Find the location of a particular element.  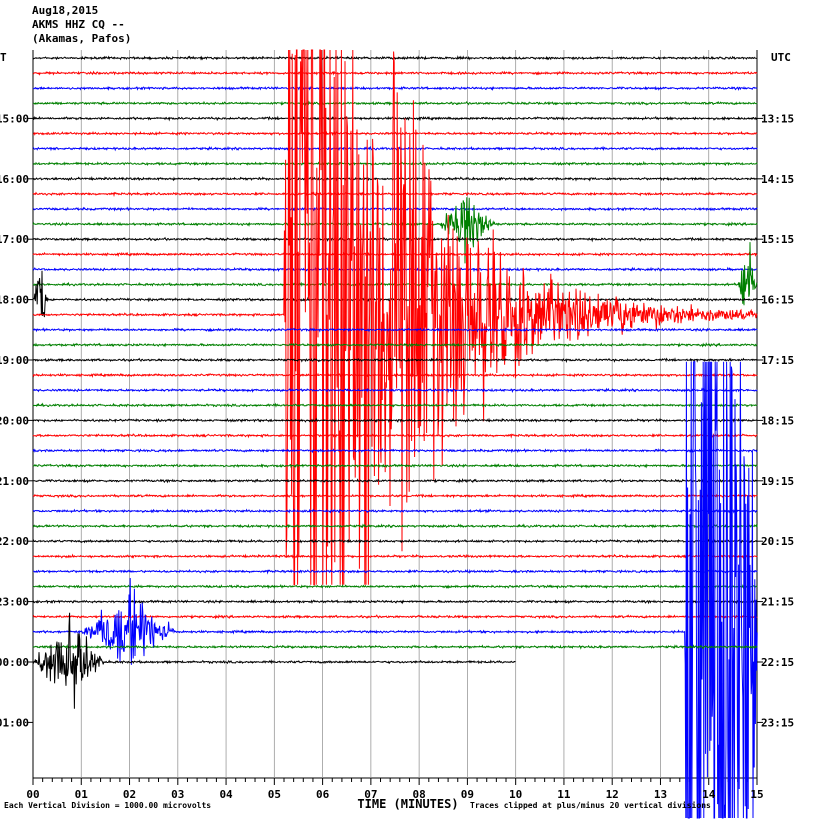

left-time-label: 16:00 is located at coordinates (14, 179).